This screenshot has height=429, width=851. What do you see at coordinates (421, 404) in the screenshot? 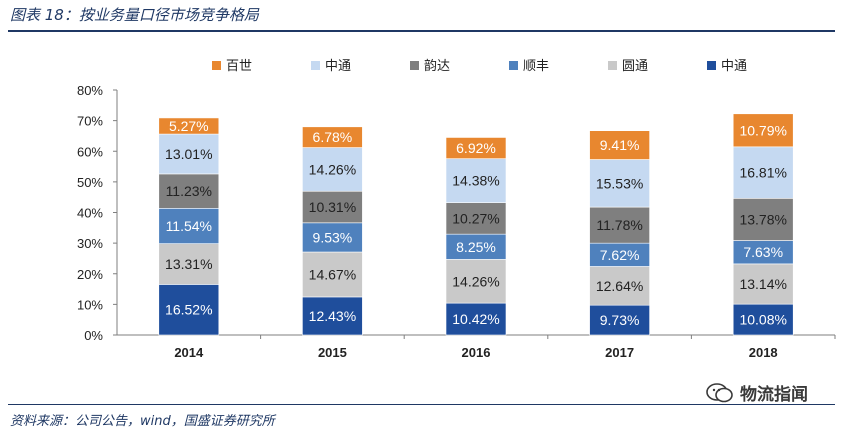
I see `bottom-rule` at bounding box center [421, 404].